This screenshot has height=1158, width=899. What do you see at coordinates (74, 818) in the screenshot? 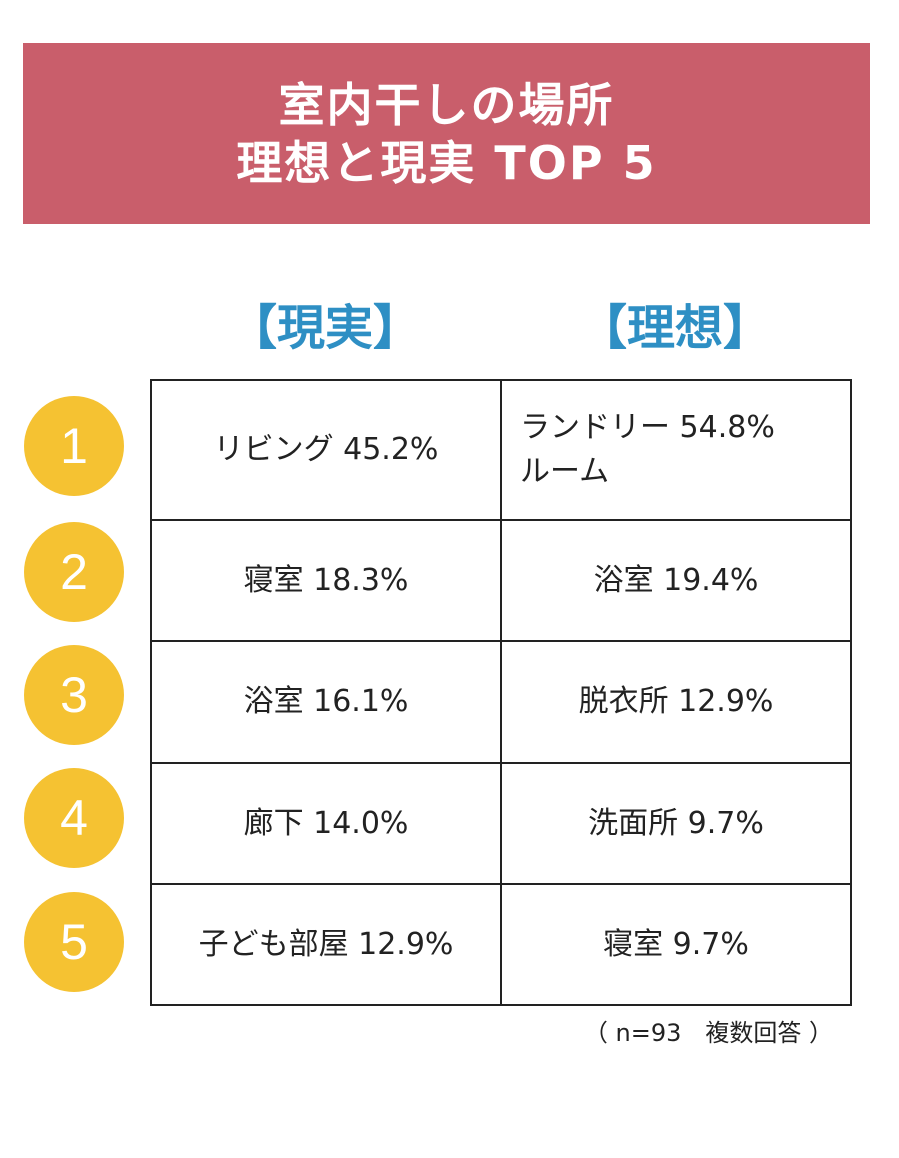
I see `rank-badge-4: 4` at bounding box center [74, 818].